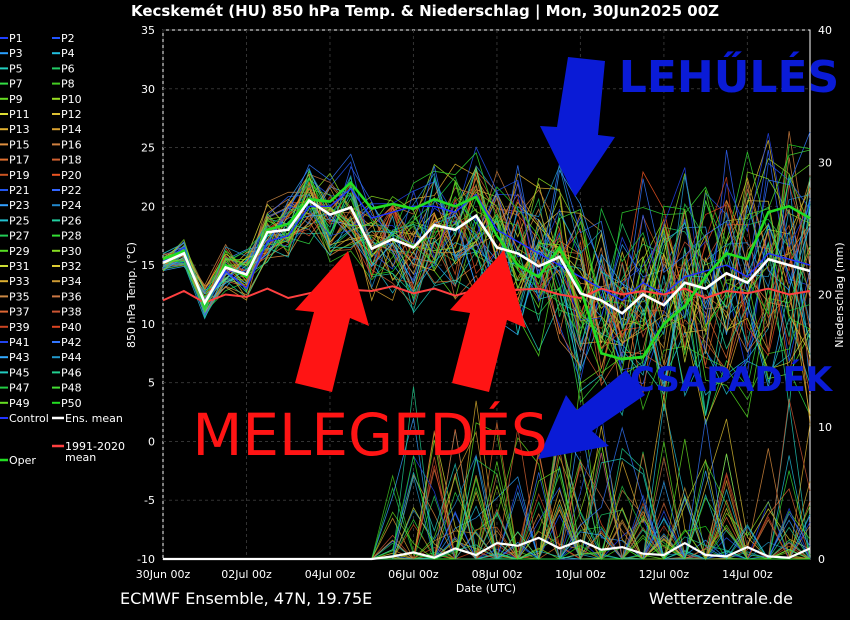  Describe the element at coordinates (19, 296) in the screenshot. I see `legend-item-label: P35` at that location.